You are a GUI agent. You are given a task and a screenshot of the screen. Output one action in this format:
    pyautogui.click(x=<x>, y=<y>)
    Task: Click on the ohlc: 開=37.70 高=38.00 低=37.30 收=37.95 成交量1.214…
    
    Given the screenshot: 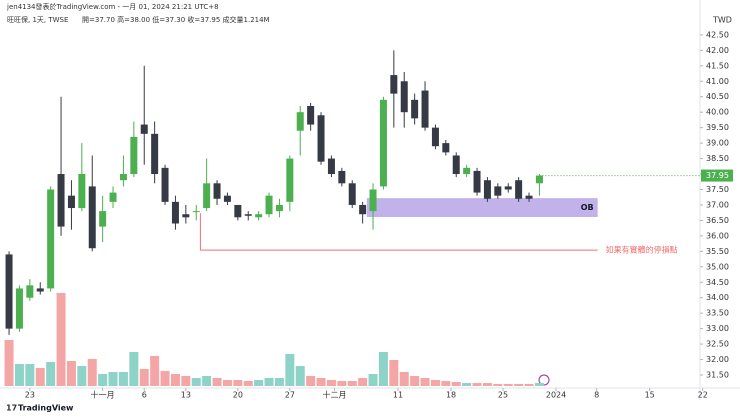 What is the action you would take?
    pyautogui.click(x=176, y=19)
    